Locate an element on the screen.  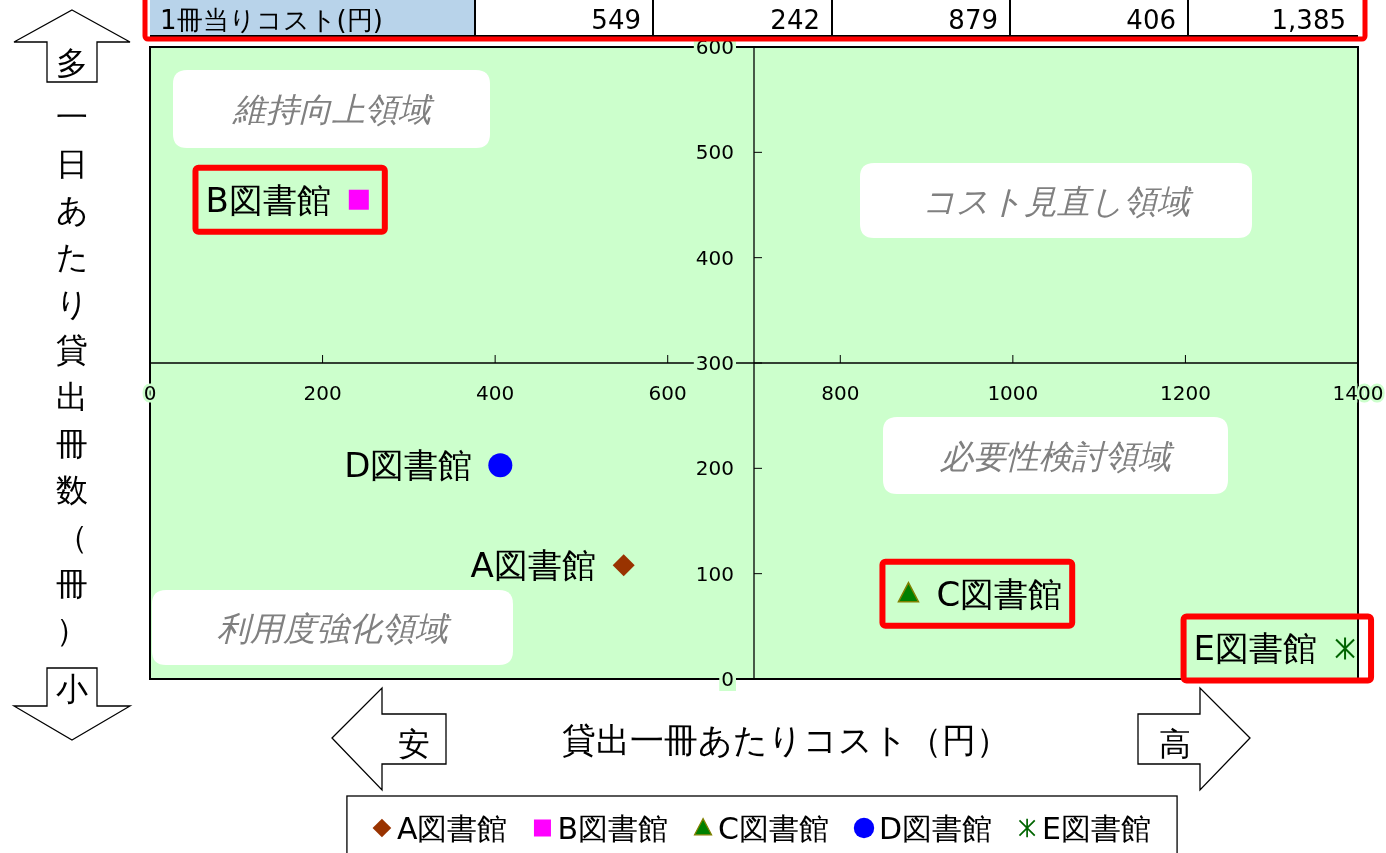
text: 安 is located at coordinates (414, 744).